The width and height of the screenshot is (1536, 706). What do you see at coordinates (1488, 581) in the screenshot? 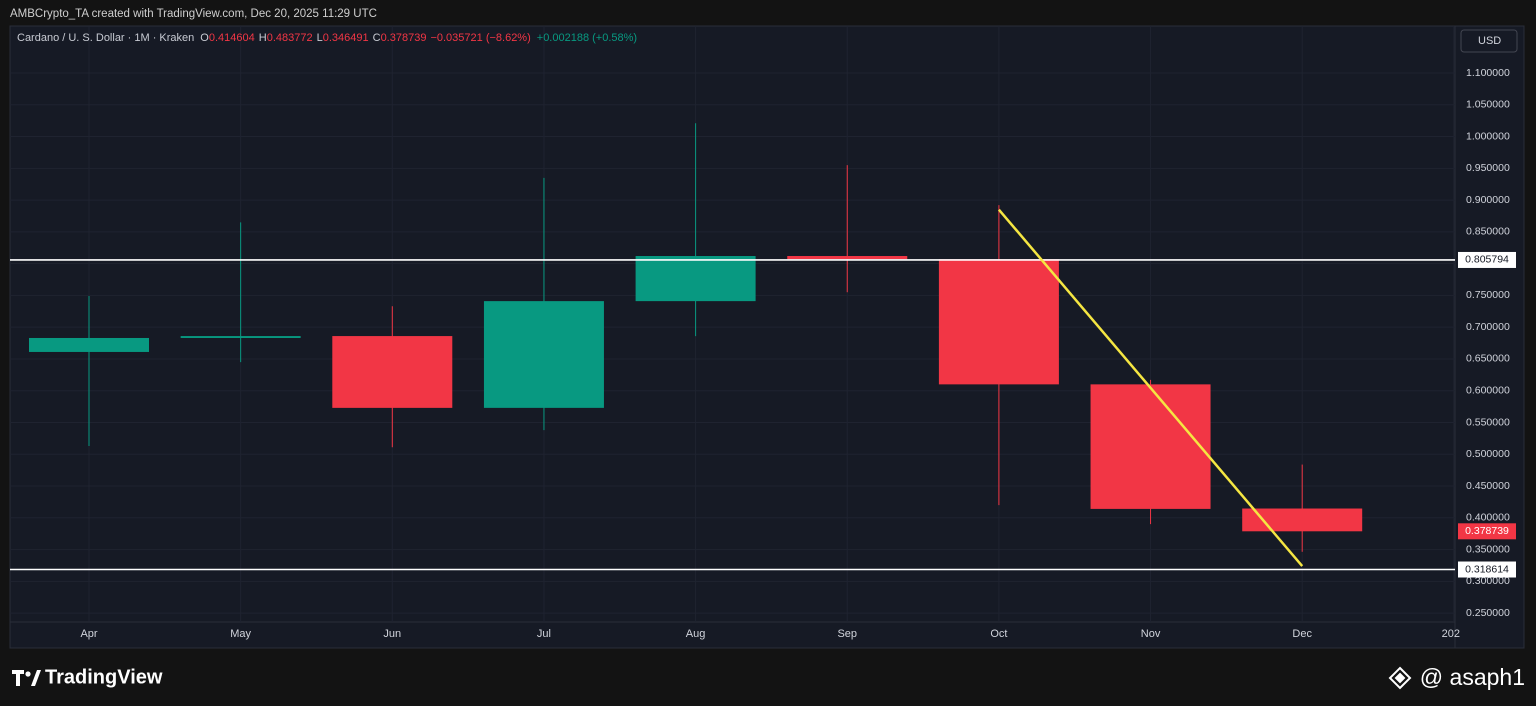
I see `y-tick-label: 0.300000` at bounding box center [1488, 581].